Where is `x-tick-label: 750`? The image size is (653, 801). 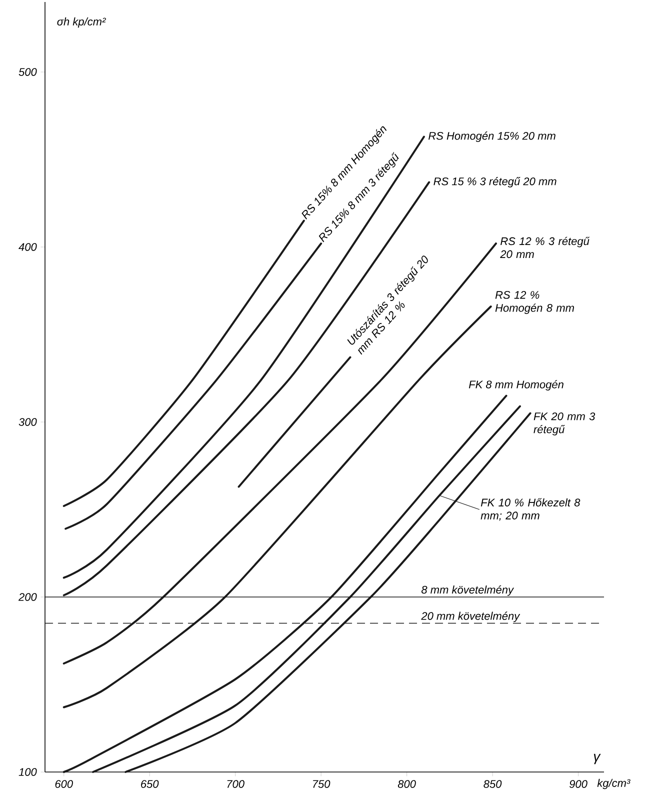 x-tick-label: 750 is located at coordinates (321, 784).